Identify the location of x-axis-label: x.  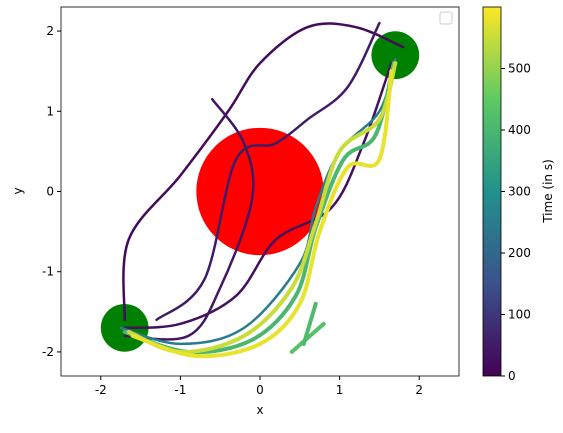
(259, 410).